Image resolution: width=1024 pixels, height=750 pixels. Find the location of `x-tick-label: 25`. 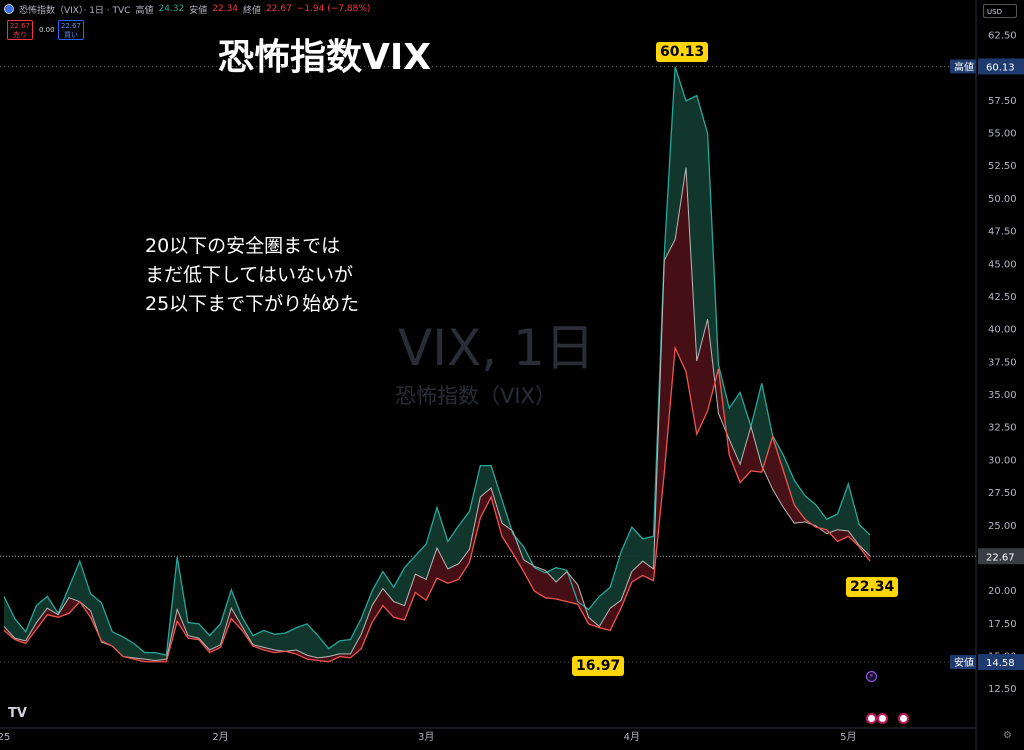

x-tick-label: 25 is located at coordinates (5, 737).